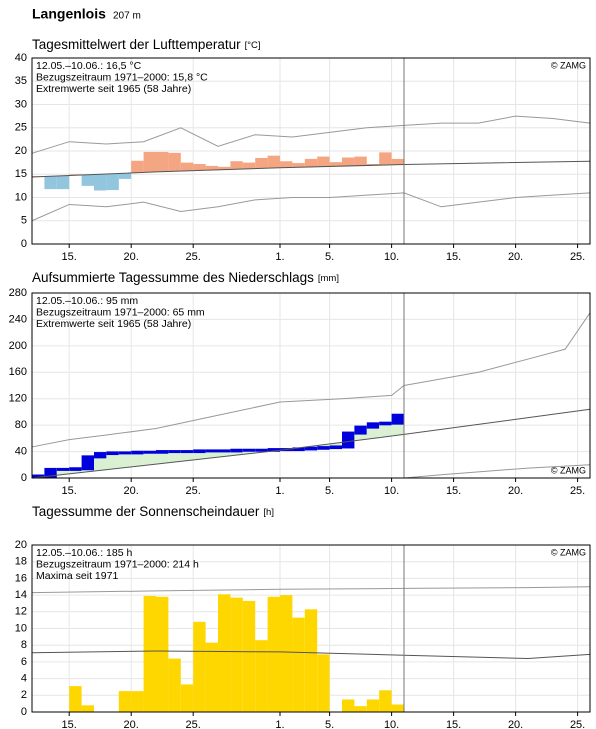 The height and width of the screenshot is (729, 596). I want to click on info-text: 12.05.–10.06.: 16,5 °C, so click(89, 66).